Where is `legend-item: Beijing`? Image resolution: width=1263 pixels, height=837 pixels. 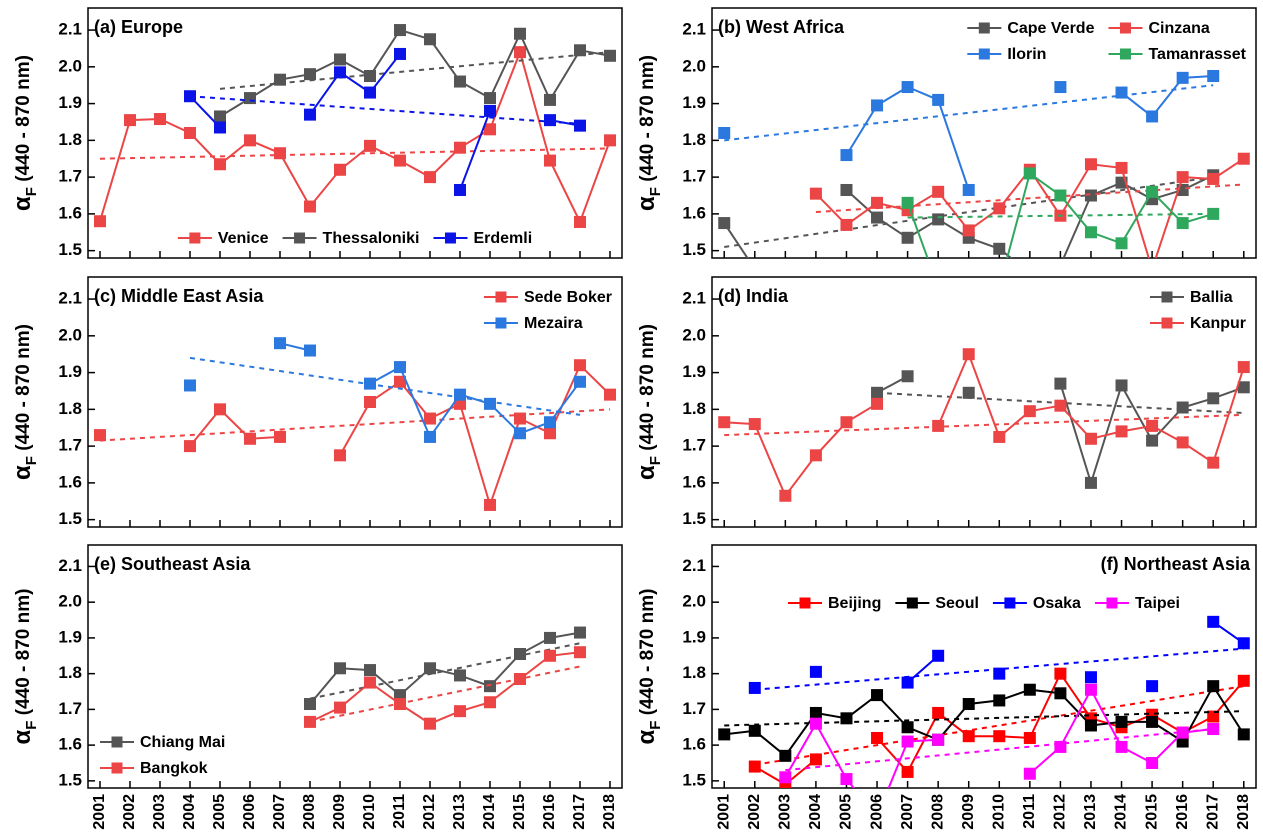 legend-item: Beijing is located at coordinates (834, 603).